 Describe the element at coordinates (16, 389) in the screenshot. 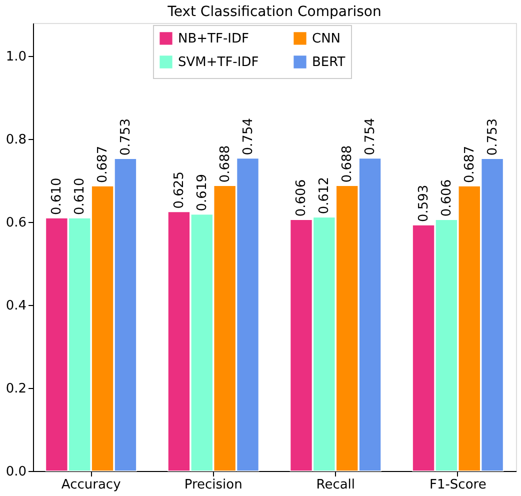

I see `y-tick-label: 0.2` at that location.